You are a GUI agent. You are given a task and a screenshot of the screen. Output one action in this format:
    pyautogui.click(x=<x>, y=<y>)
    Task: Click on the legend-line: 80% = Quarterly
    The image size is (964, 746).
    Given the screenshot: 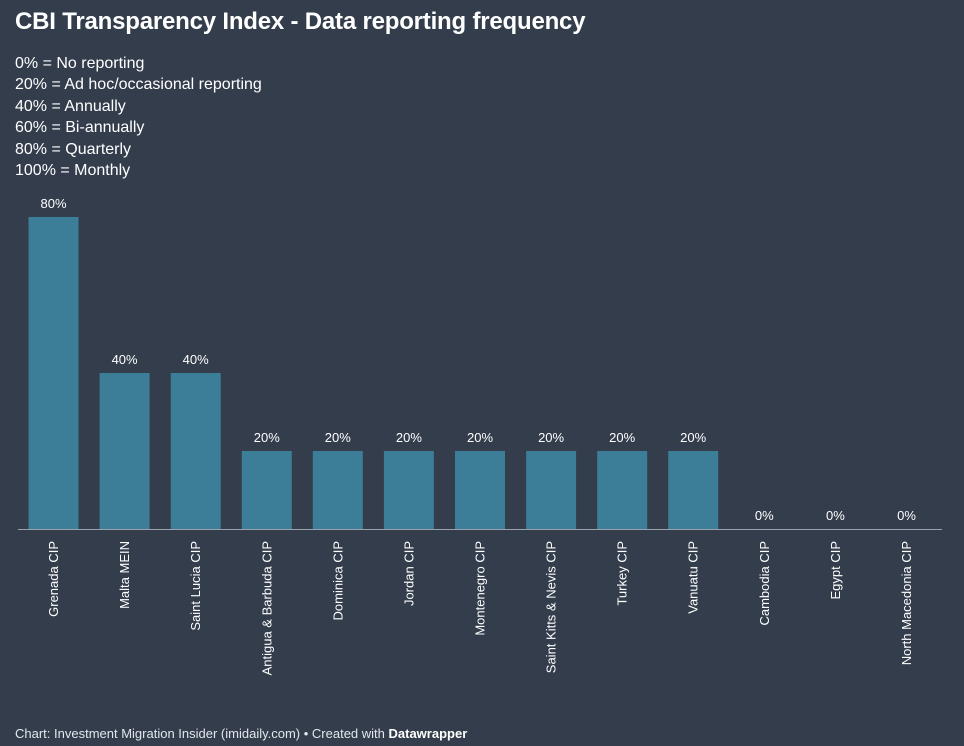 What is the action you would take?
    pyautogui.click(x=73, y=149)
    